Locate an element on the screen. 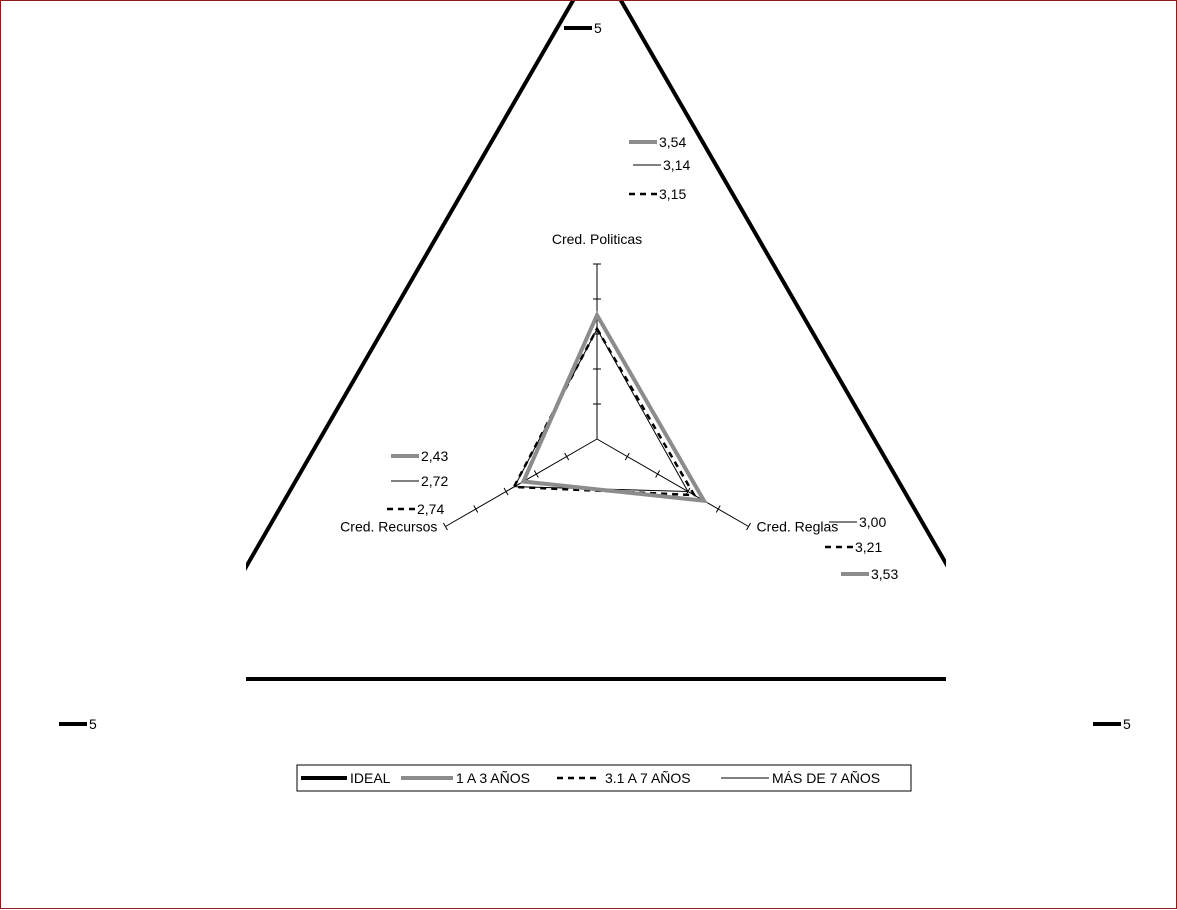 This screenshot has width=1177, height=910. axis-line-cred-reglas is located at coordinates (672, 482).